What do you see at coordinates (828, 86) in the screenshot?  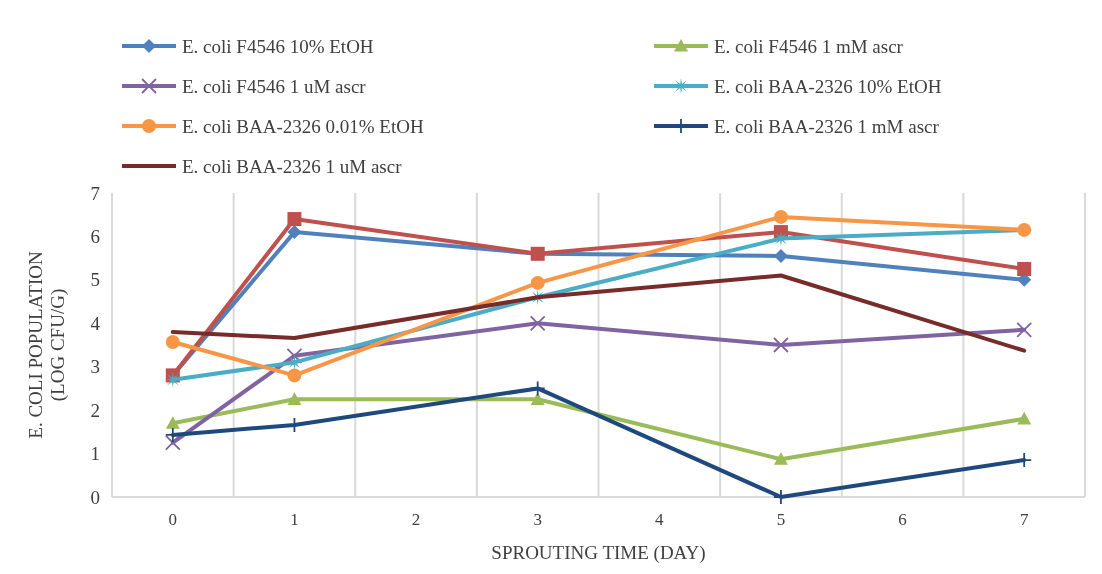 I see `legend-label: E. coli BAA-2326 10% EtOH` at bounding box center [828, 86].